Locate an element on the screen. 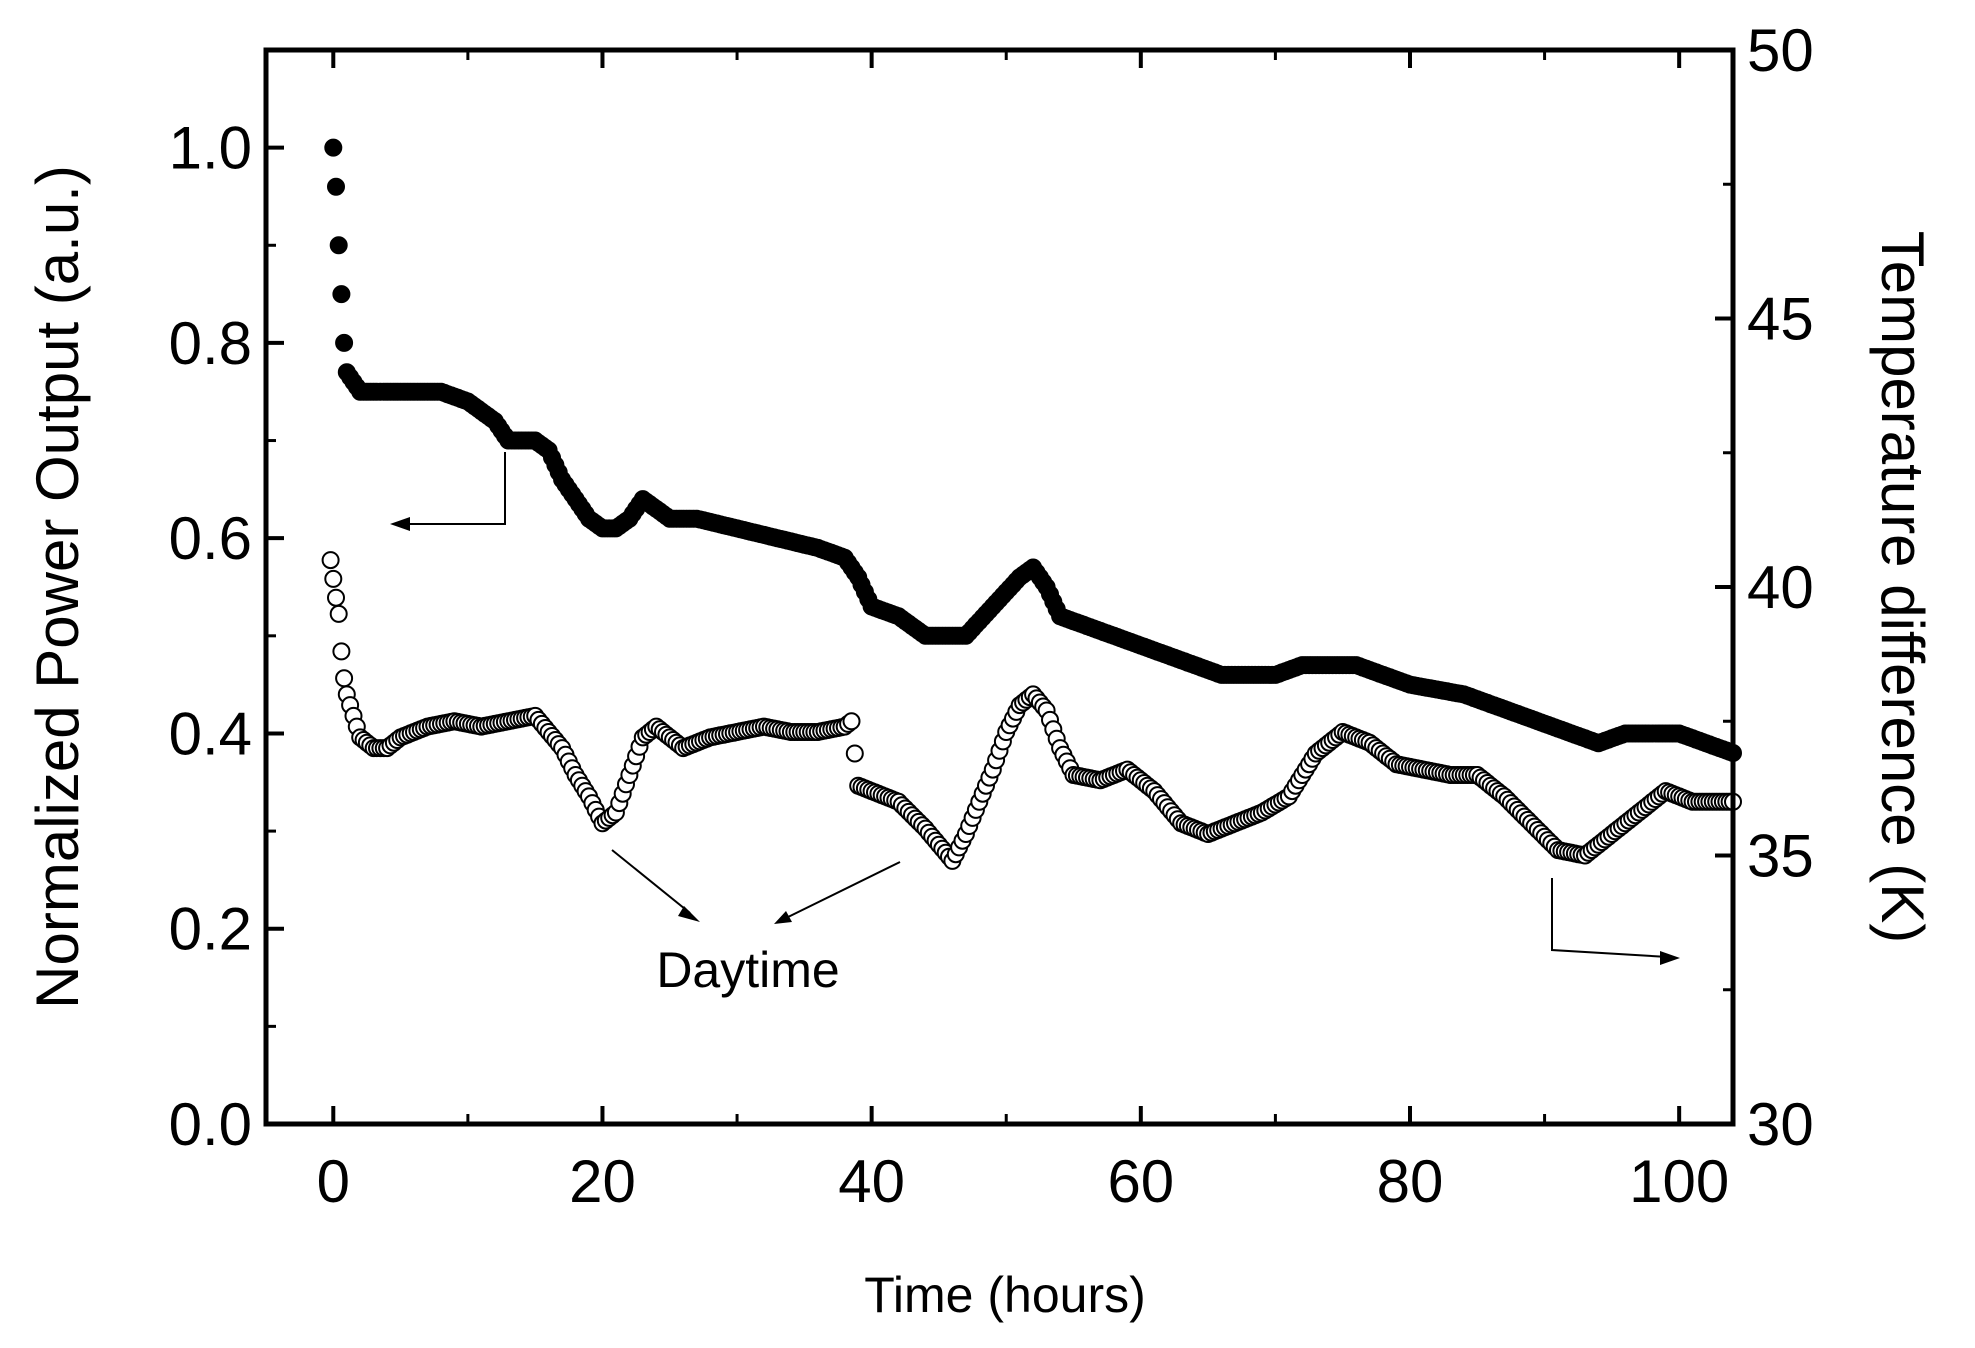 Image resolution: width=1975 pixels, height=1348 pixels. annotation-daytime-arrows is located at coordinates (756, 886).